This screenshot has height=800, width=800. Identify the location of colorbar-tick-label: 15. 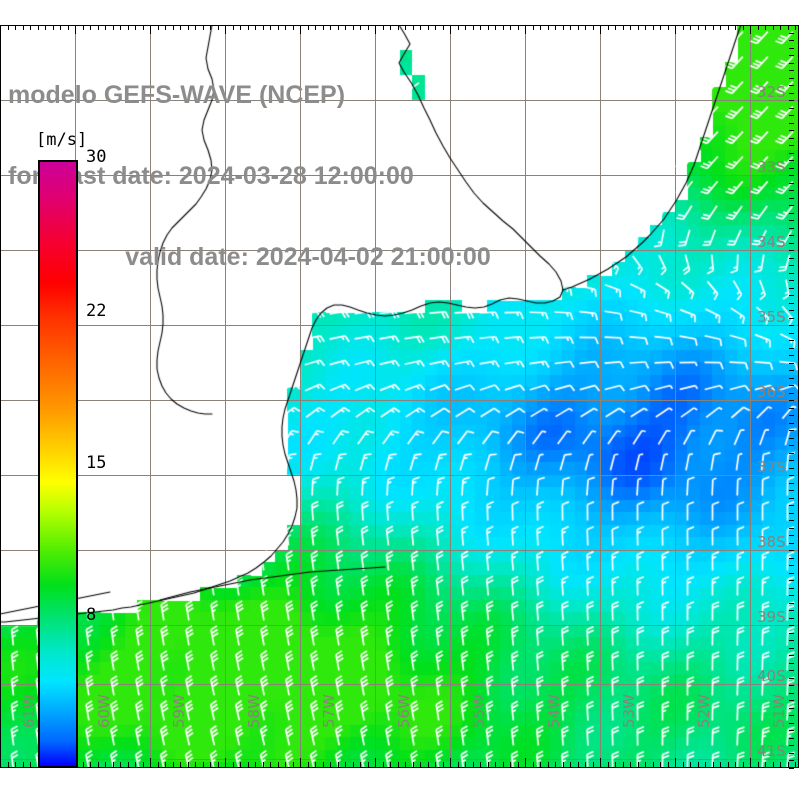
(96, 463).